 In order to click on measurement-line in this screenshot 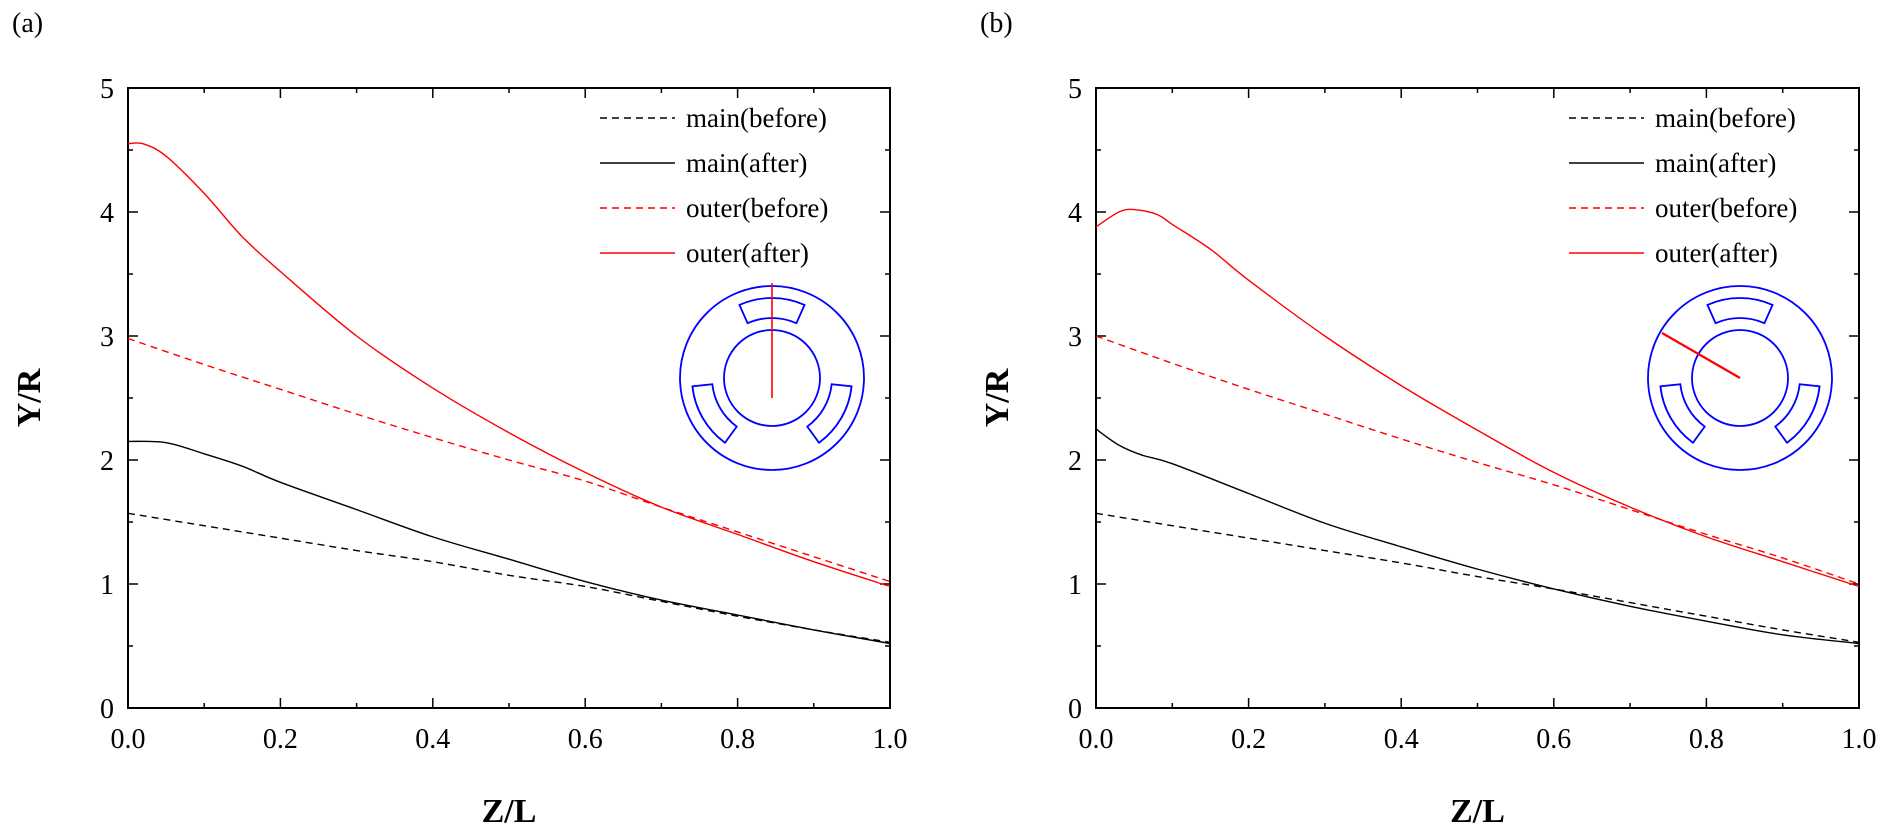, I will do `click(1701, 355)`.